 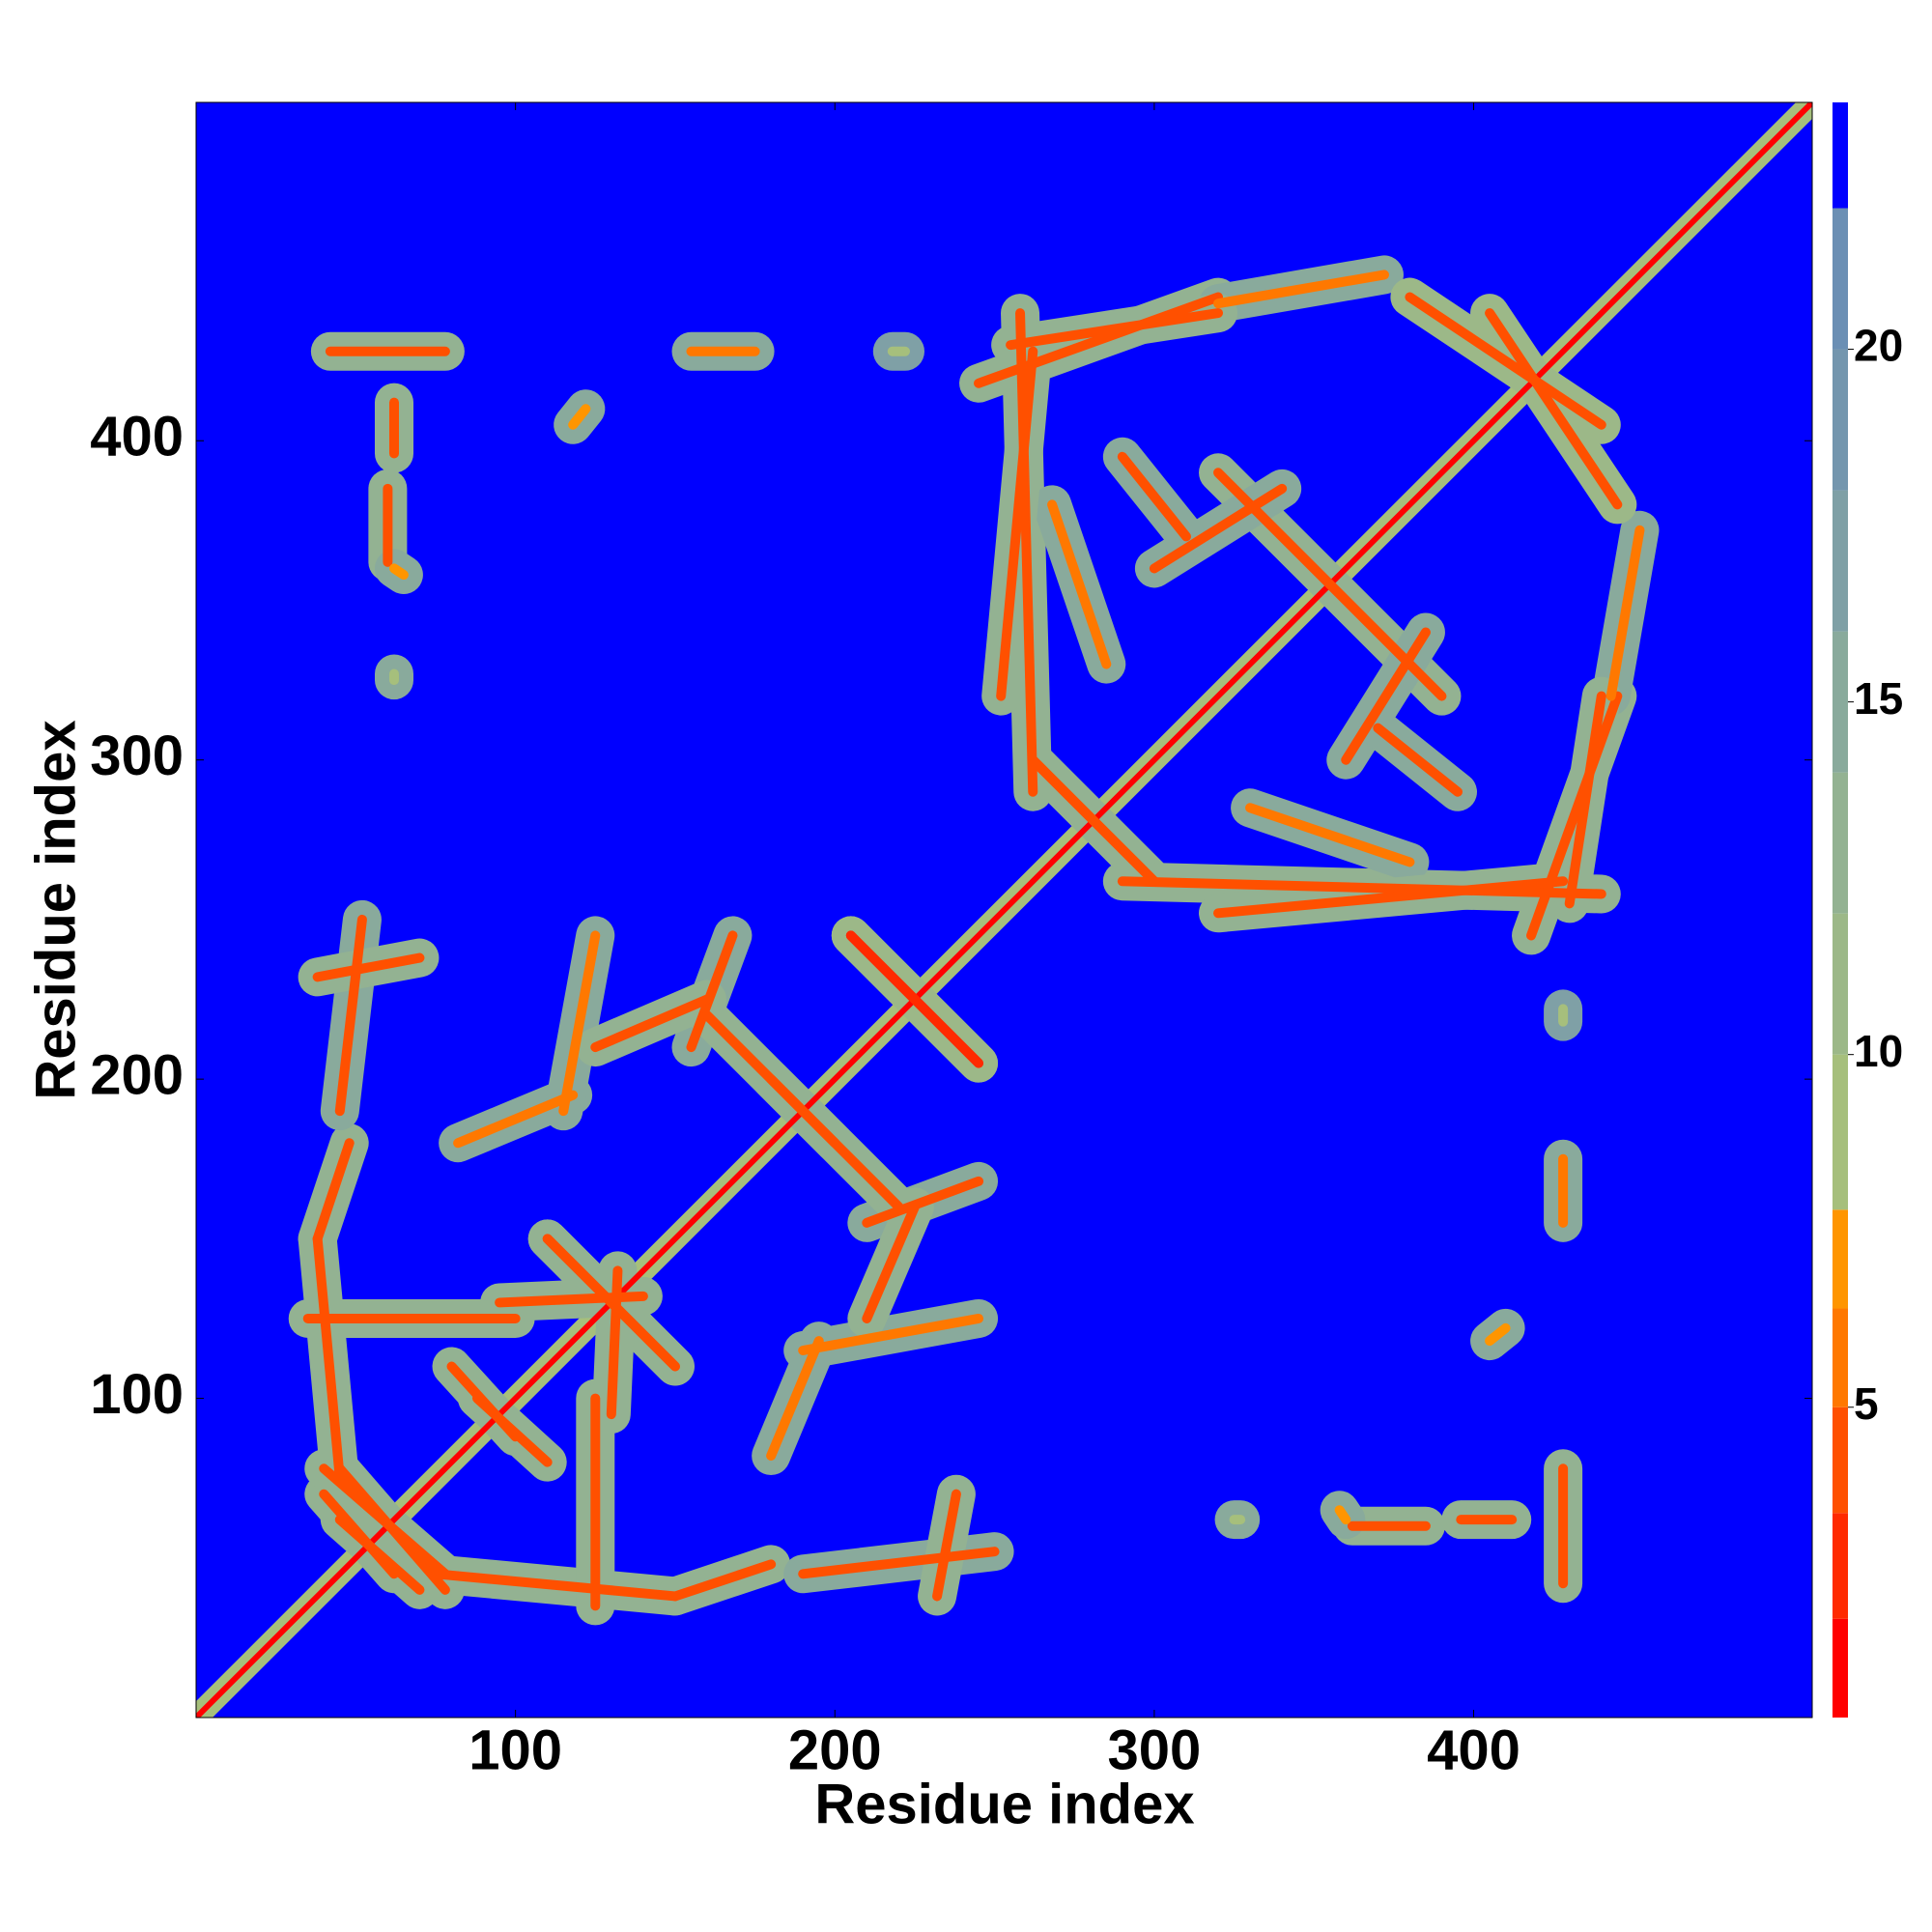 What do you see at coordinates (1004, 1804) in the screenshot?
I see `x-axis-title: Residue index` at bounding box center [1004, 1804].